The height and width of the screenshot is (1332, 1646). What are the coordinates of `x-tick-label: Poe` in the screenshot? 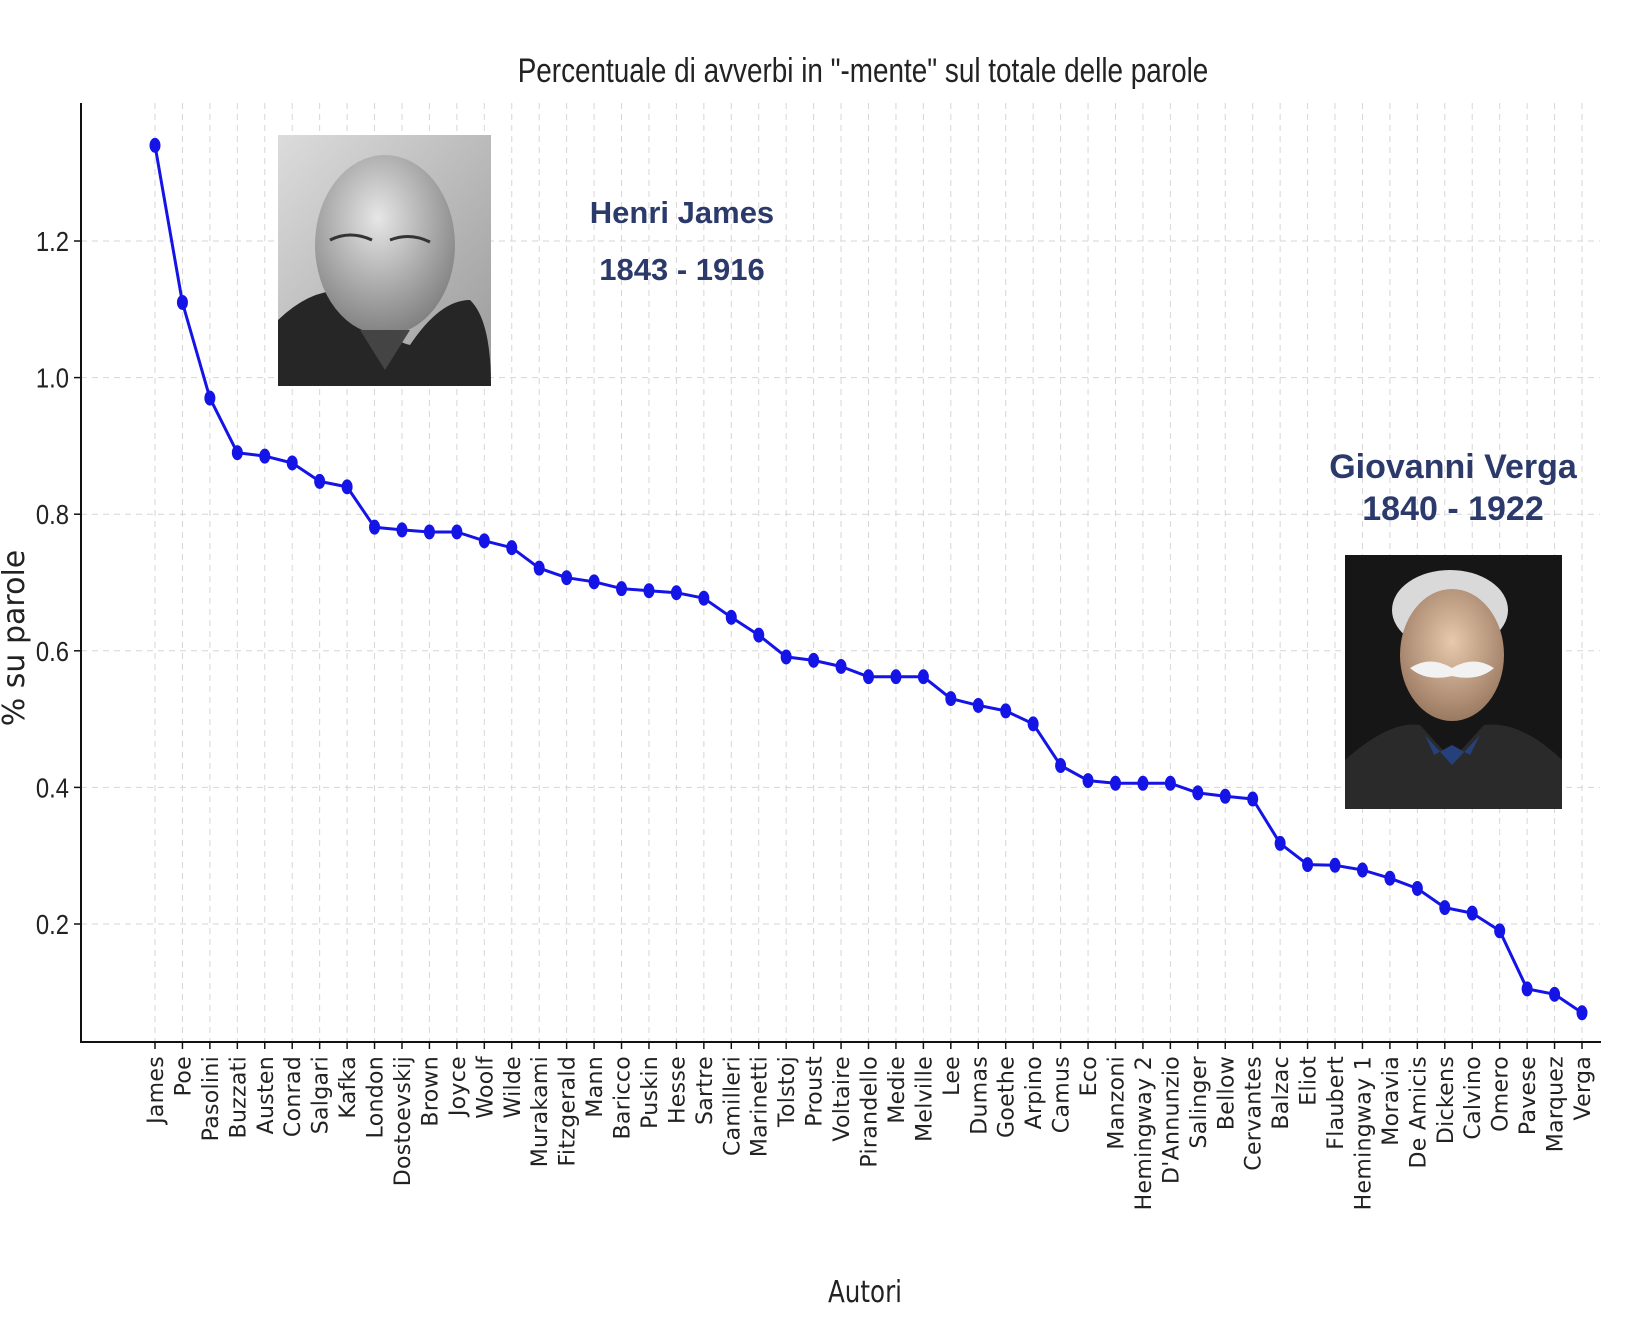 It's located at (183, 1076).